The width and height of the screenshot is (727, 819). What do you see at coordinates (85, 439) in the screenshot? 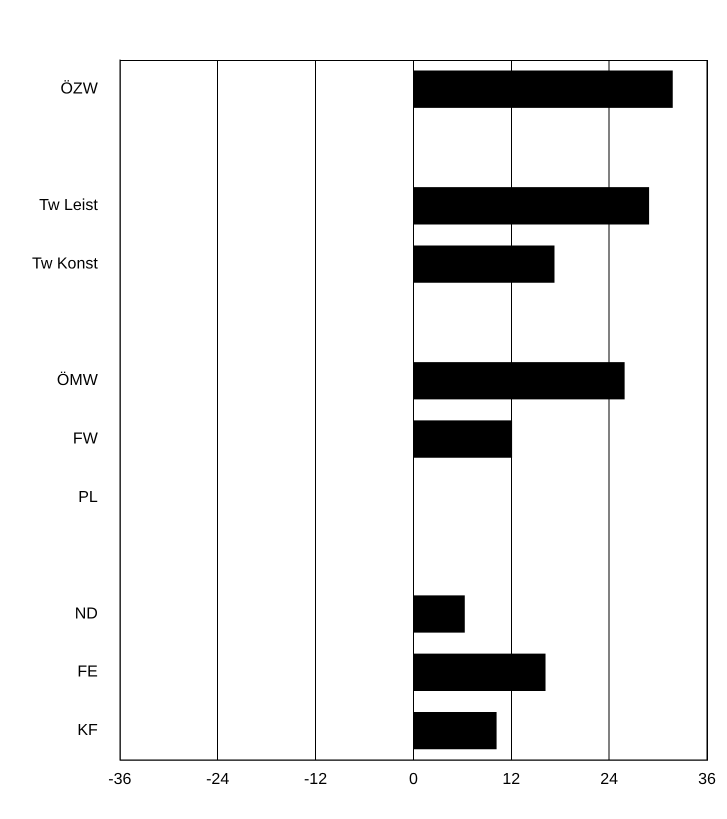
I see `y-tick-label: FW` at bounding box center [85, 439].